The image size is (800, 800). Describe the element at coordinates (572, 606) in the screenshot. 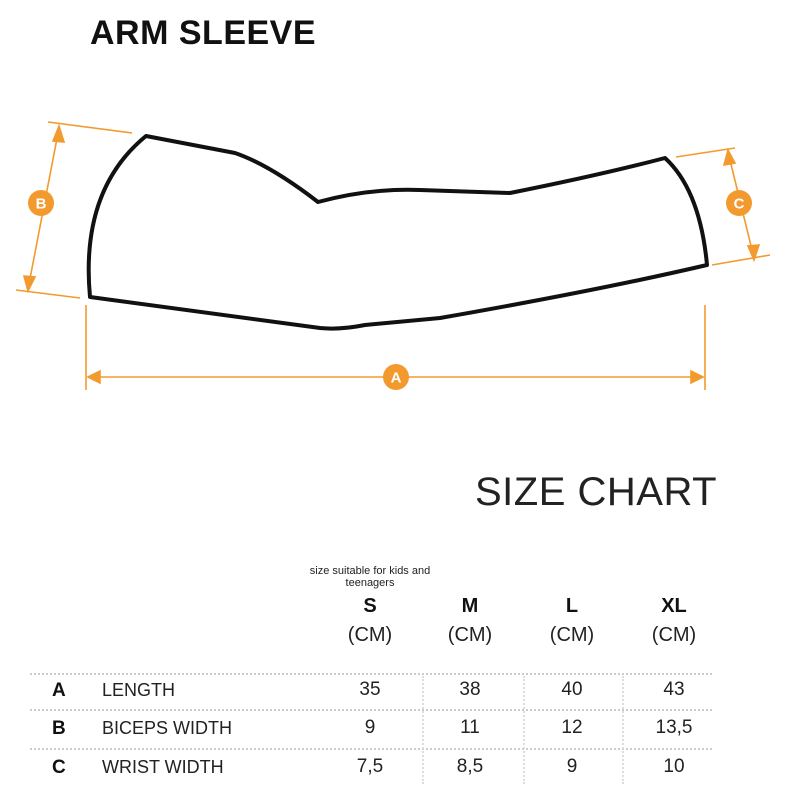

I see `size-label: L` at that location.